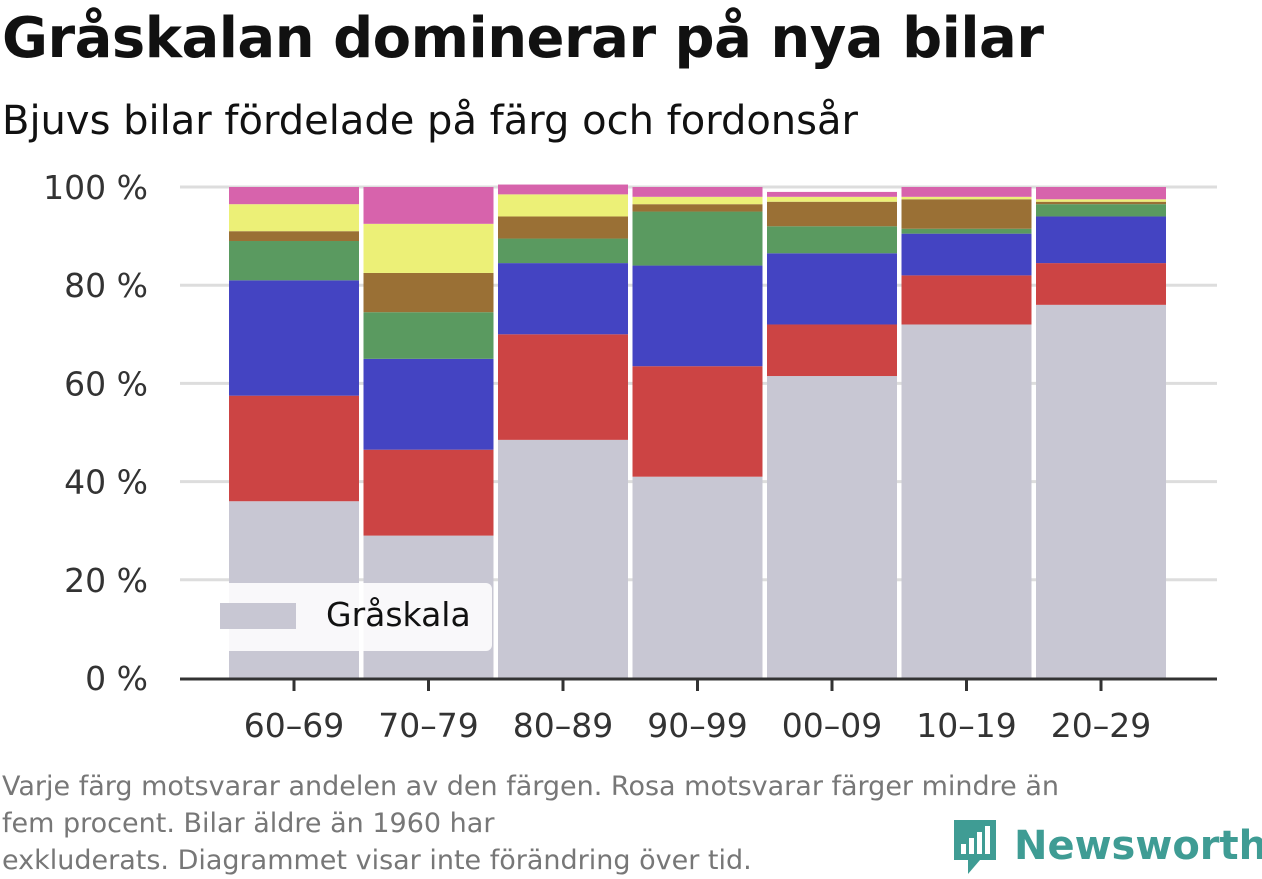 The width and height of the screenshot is (1262, 879). What do you see at coordinates (523, 38) in the screenshot?
I see `chart-title: Gråskalan dominerar på nya bilar` at bounding box center [523, 38].